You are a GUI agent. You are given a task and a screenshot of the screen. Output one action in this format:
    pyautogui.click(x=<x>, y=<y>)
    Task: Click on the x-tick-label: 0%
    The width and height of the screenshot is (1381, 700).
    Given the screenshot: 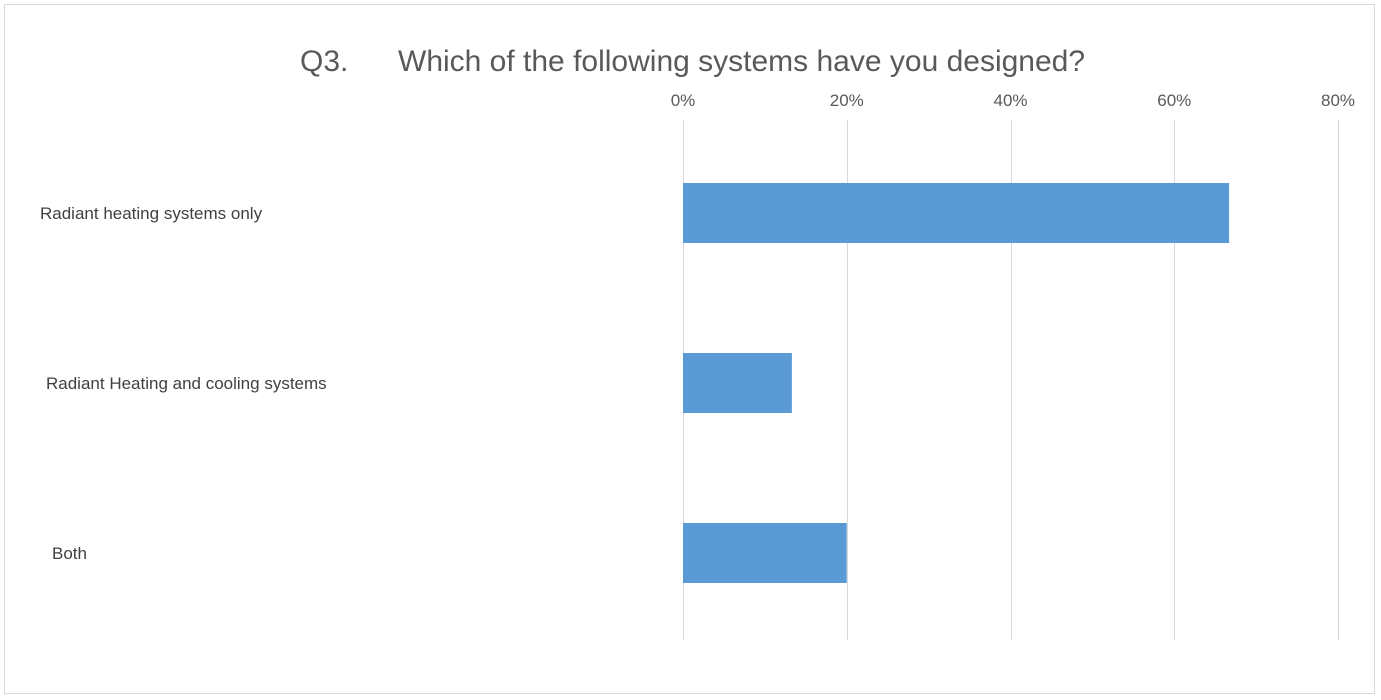 What is the action you would take?
    pyautogui.click(x=683, y=100)
    